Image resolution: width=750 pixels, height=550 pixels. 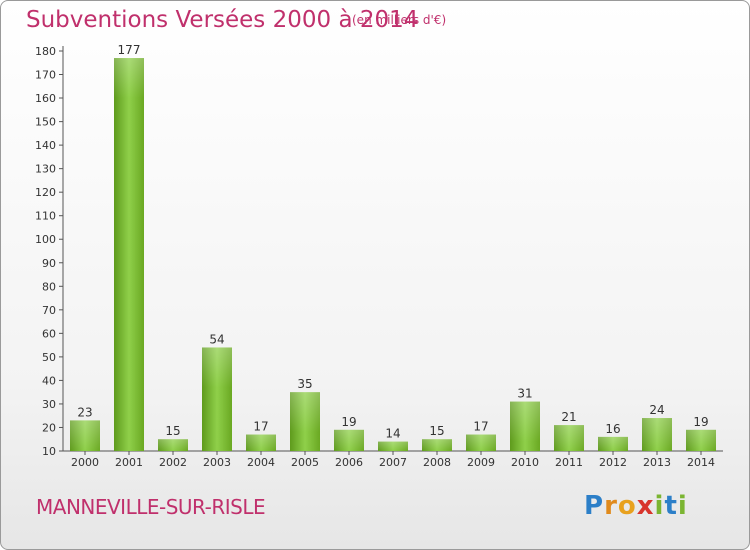 I want to click on x-tick-label: 2014, so click(x=701, y=462).